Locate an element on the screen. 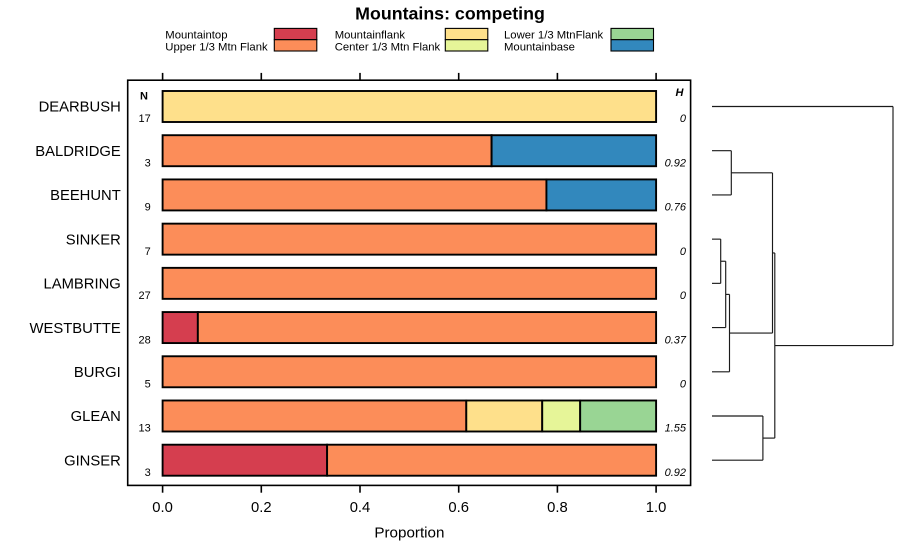  svg-text: 0.2 is located at coordinates (261, 508).